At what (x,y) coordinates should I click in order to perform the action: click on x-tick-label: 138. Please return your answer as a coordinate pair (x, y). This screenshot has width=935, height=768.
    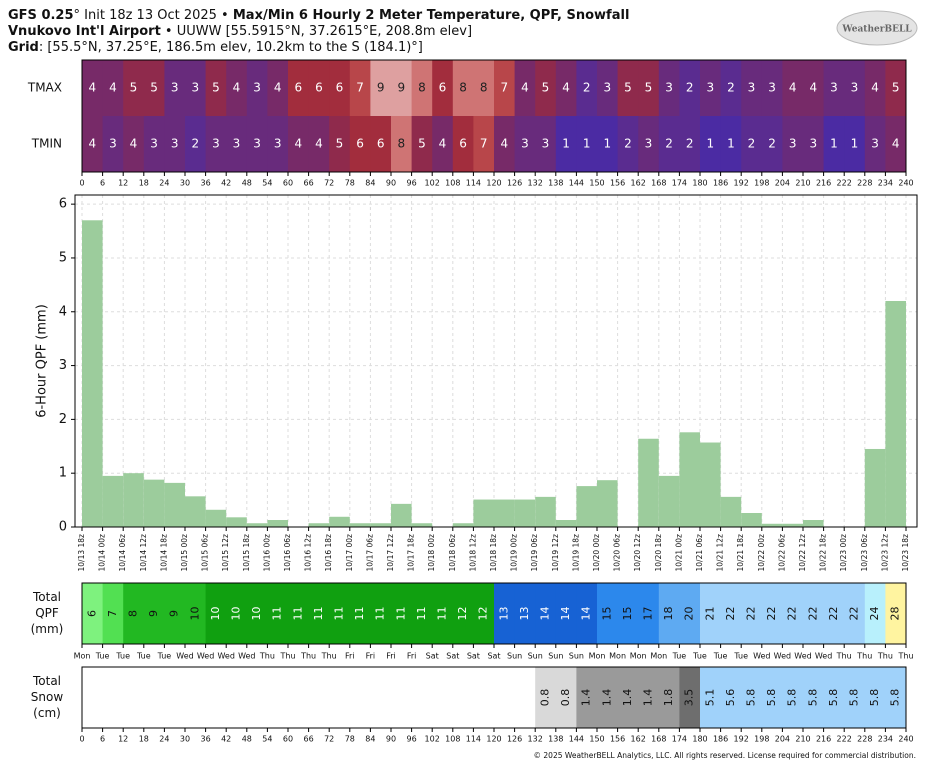
    Looking at the image, I should click on (555, 183).